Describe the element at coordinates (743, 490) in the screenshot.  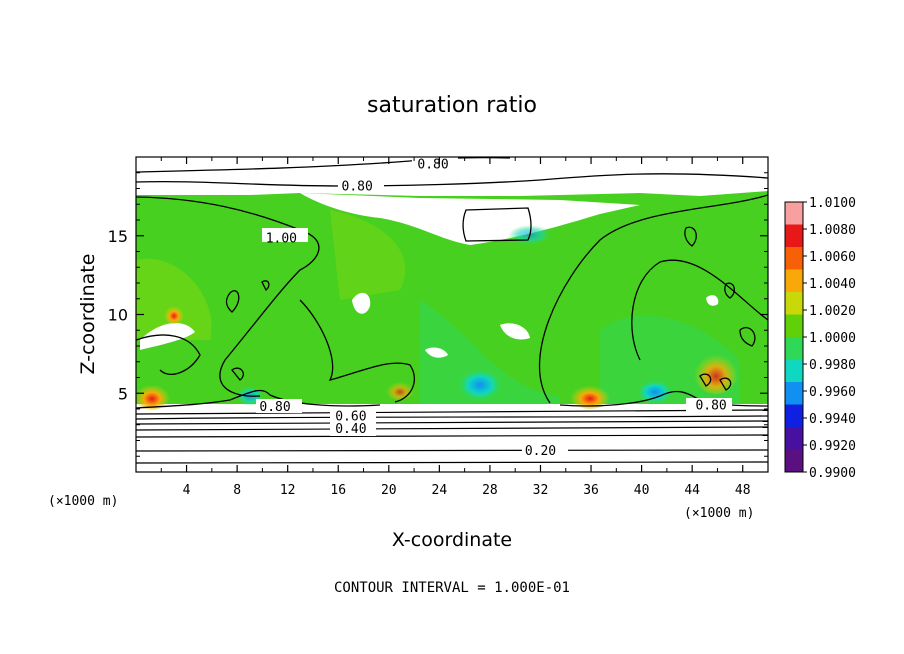
I see `x-tick-label: 48` at that location.